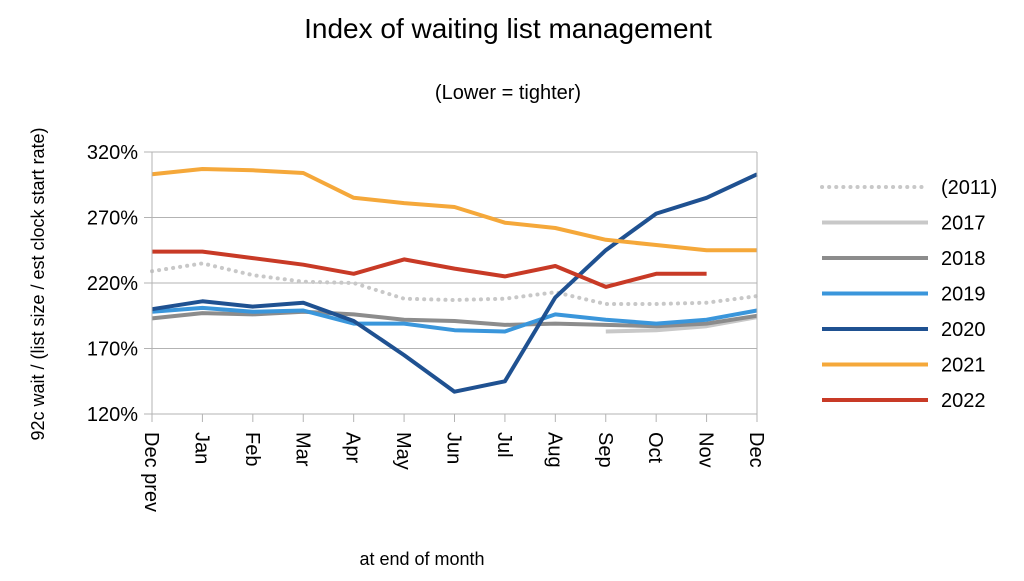 The image size is (1024, 581). Describe the element at coordinates (112, 350) in the screenshot. I see `y-tick-label: 170%` at that location.